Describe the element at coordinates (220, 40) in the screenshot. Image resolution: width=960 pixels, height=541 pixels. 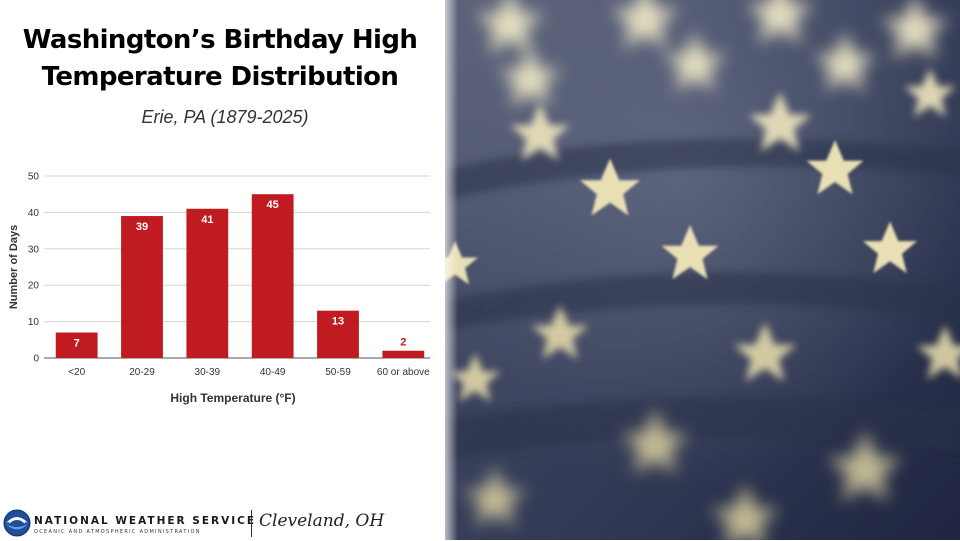
I see `title-line-1: Washington’s Birthday High` at that location.